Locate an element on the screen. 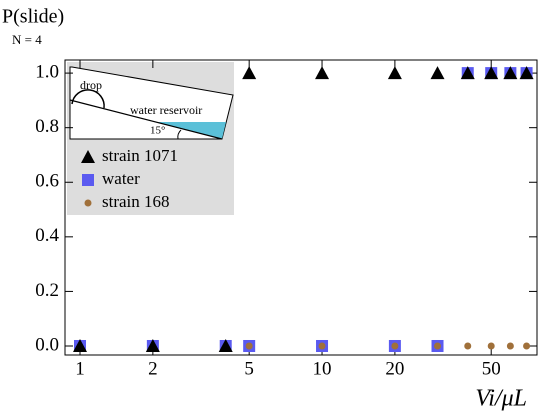 This screenshot has width=539, height=418. x-tick-label: 1 is located at coordinates (80, 368).